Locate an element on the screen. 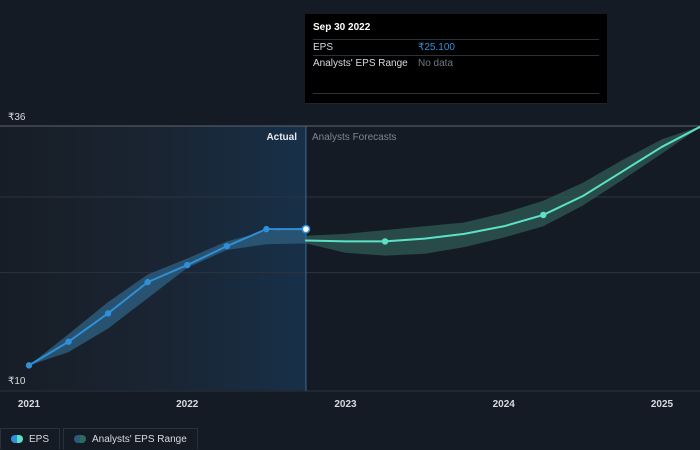 The height and width of the screenshot is (450, 700). eps-point-highlight is located at coordinates (306, 229).